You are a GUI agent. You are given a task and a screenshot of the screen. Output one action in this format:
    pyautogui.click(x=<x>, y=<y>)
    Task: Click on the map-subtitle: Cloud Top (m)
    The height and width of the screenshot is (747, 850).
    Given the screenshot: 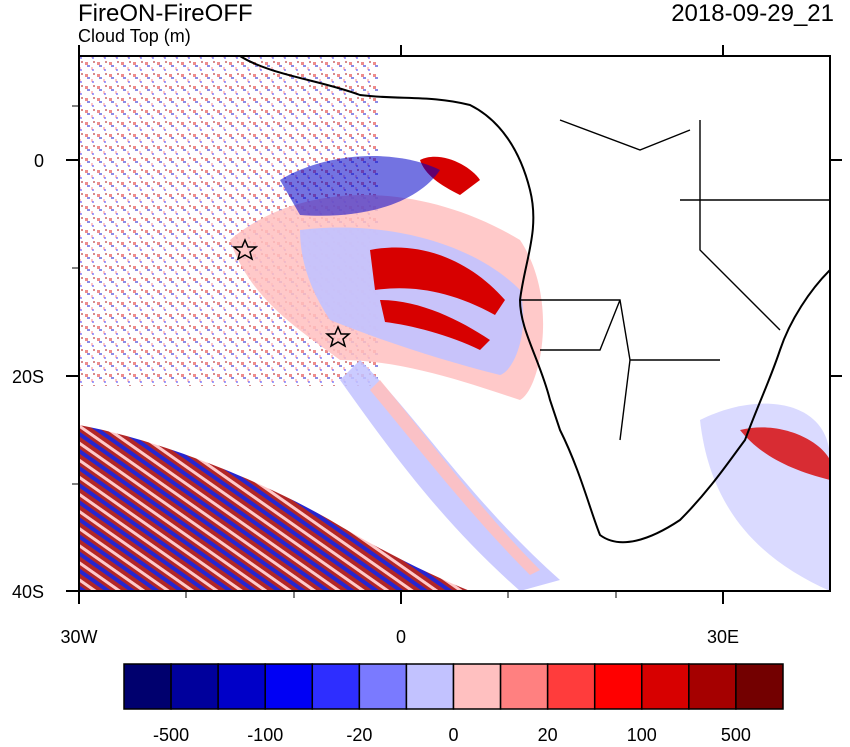 What is the action you would take?
    pyautogui.click(x=134, y=36)
    